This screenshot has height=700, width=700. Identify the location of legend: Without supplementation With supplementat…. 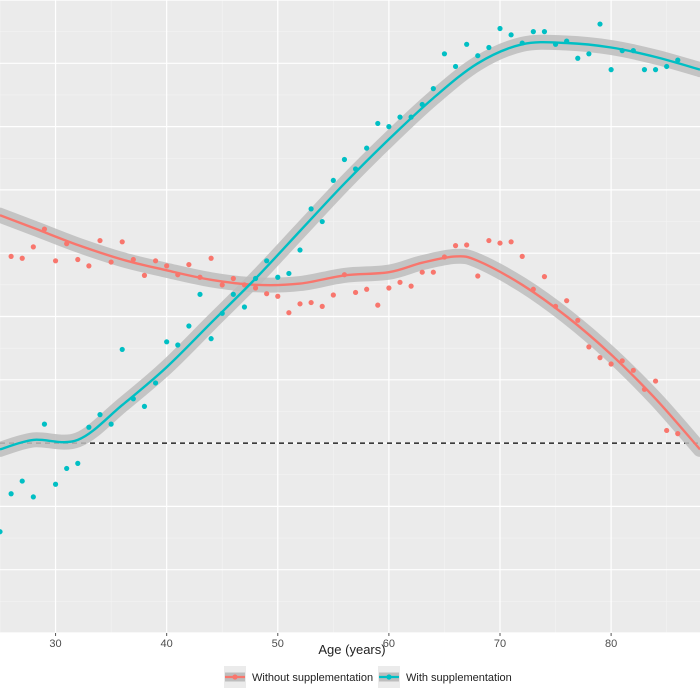
(368, 677).